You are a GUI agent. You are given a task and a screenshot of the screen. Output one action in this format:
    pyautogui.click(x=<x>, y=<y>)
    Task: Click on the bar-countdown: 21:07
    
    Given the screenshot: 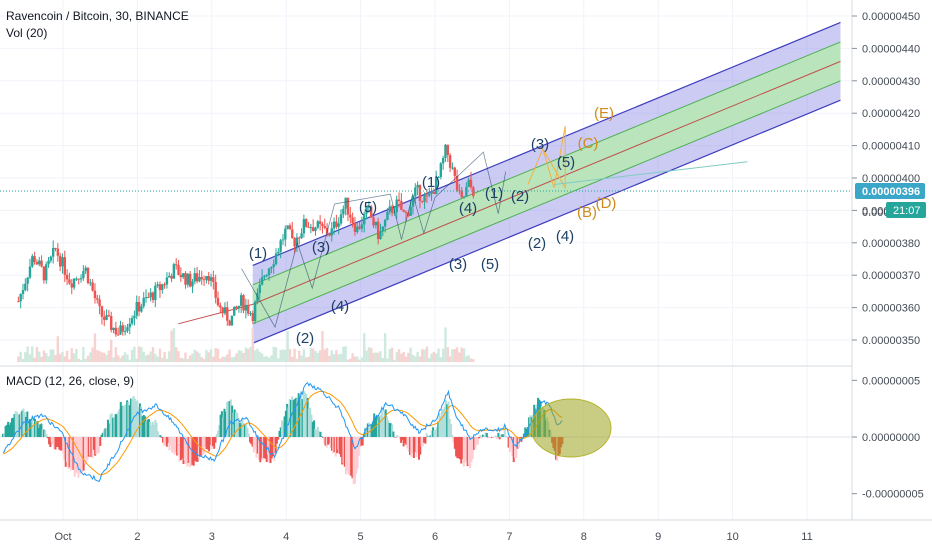 What is the action you would take?
    pyautogui.click(x=907, y=211)
    